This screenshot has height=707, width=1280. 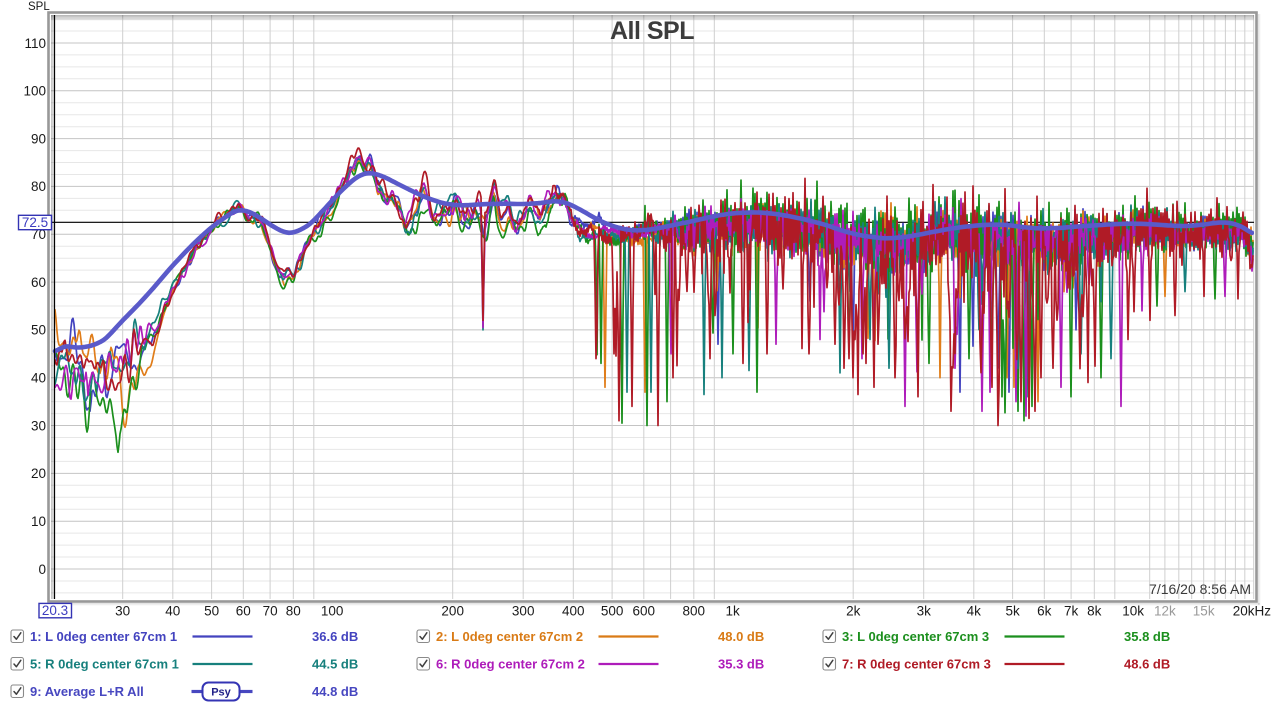 What do you see at coordinates (335, 664) in the screenshot?
I see `svg-text: 44.5 dB` at bounding box center [335, 664].